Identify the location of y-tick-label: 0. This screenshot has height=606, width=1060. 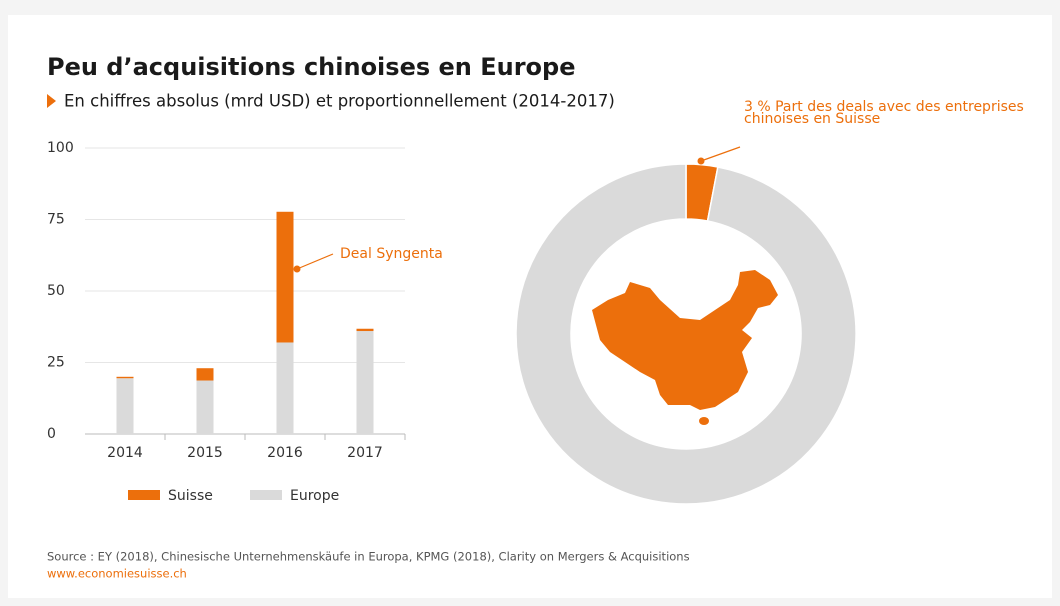
(51, 434).